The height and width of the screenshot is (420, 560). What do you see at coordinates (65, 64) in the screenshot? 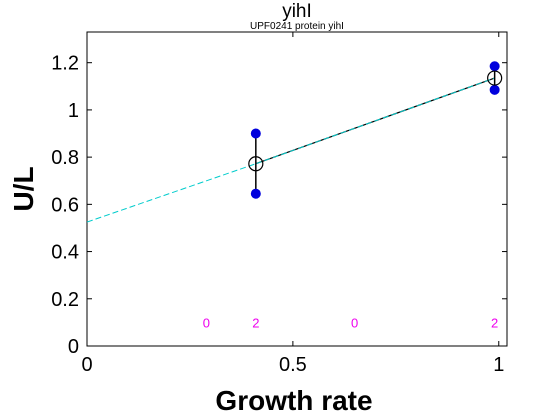
I see `y-tick-label: 1.2` at bounding box center [65, 64].